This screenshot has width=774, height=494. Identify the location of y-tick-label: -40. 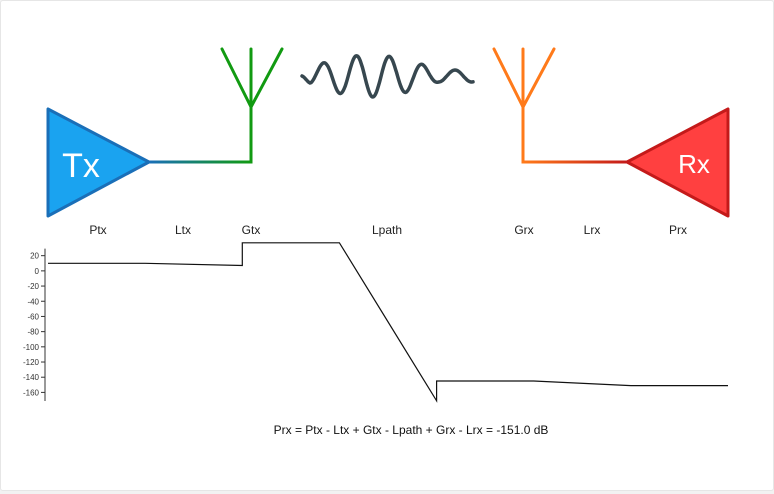
(33, 301).